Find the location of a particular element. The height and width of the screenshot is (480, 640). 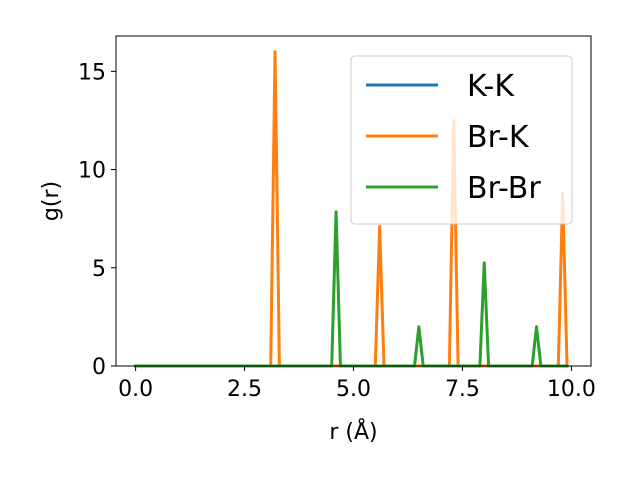

legend-box is located at coordinates (461, 140).